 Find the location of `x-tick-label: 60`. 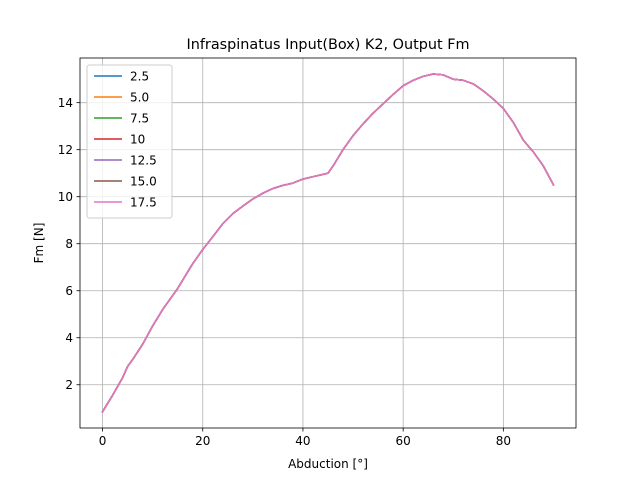

x-tick-label: 60 is located at coordinates (403, 441).